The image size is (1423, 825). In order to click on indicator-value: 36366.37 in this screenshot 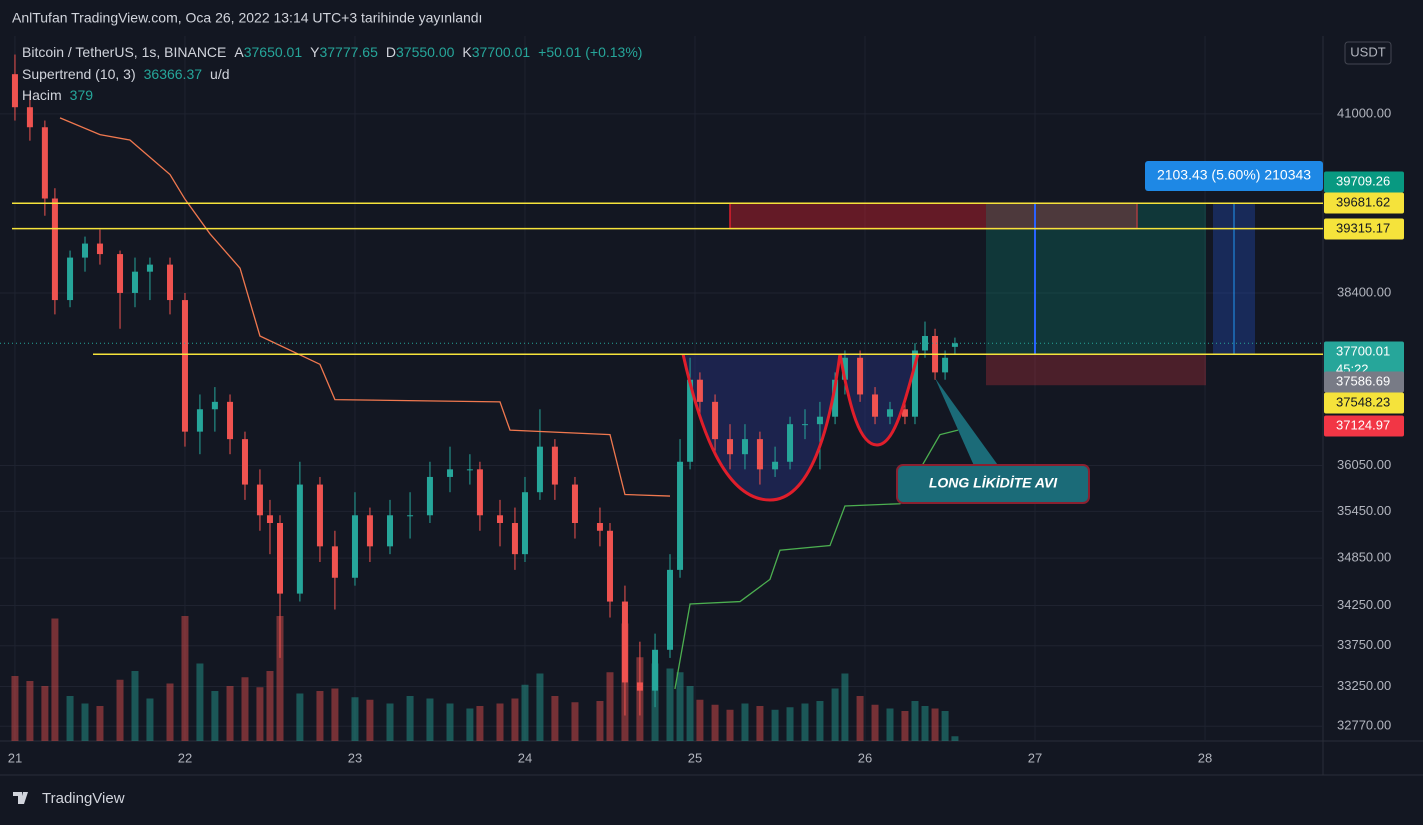, I will do `click(173, 74)`.